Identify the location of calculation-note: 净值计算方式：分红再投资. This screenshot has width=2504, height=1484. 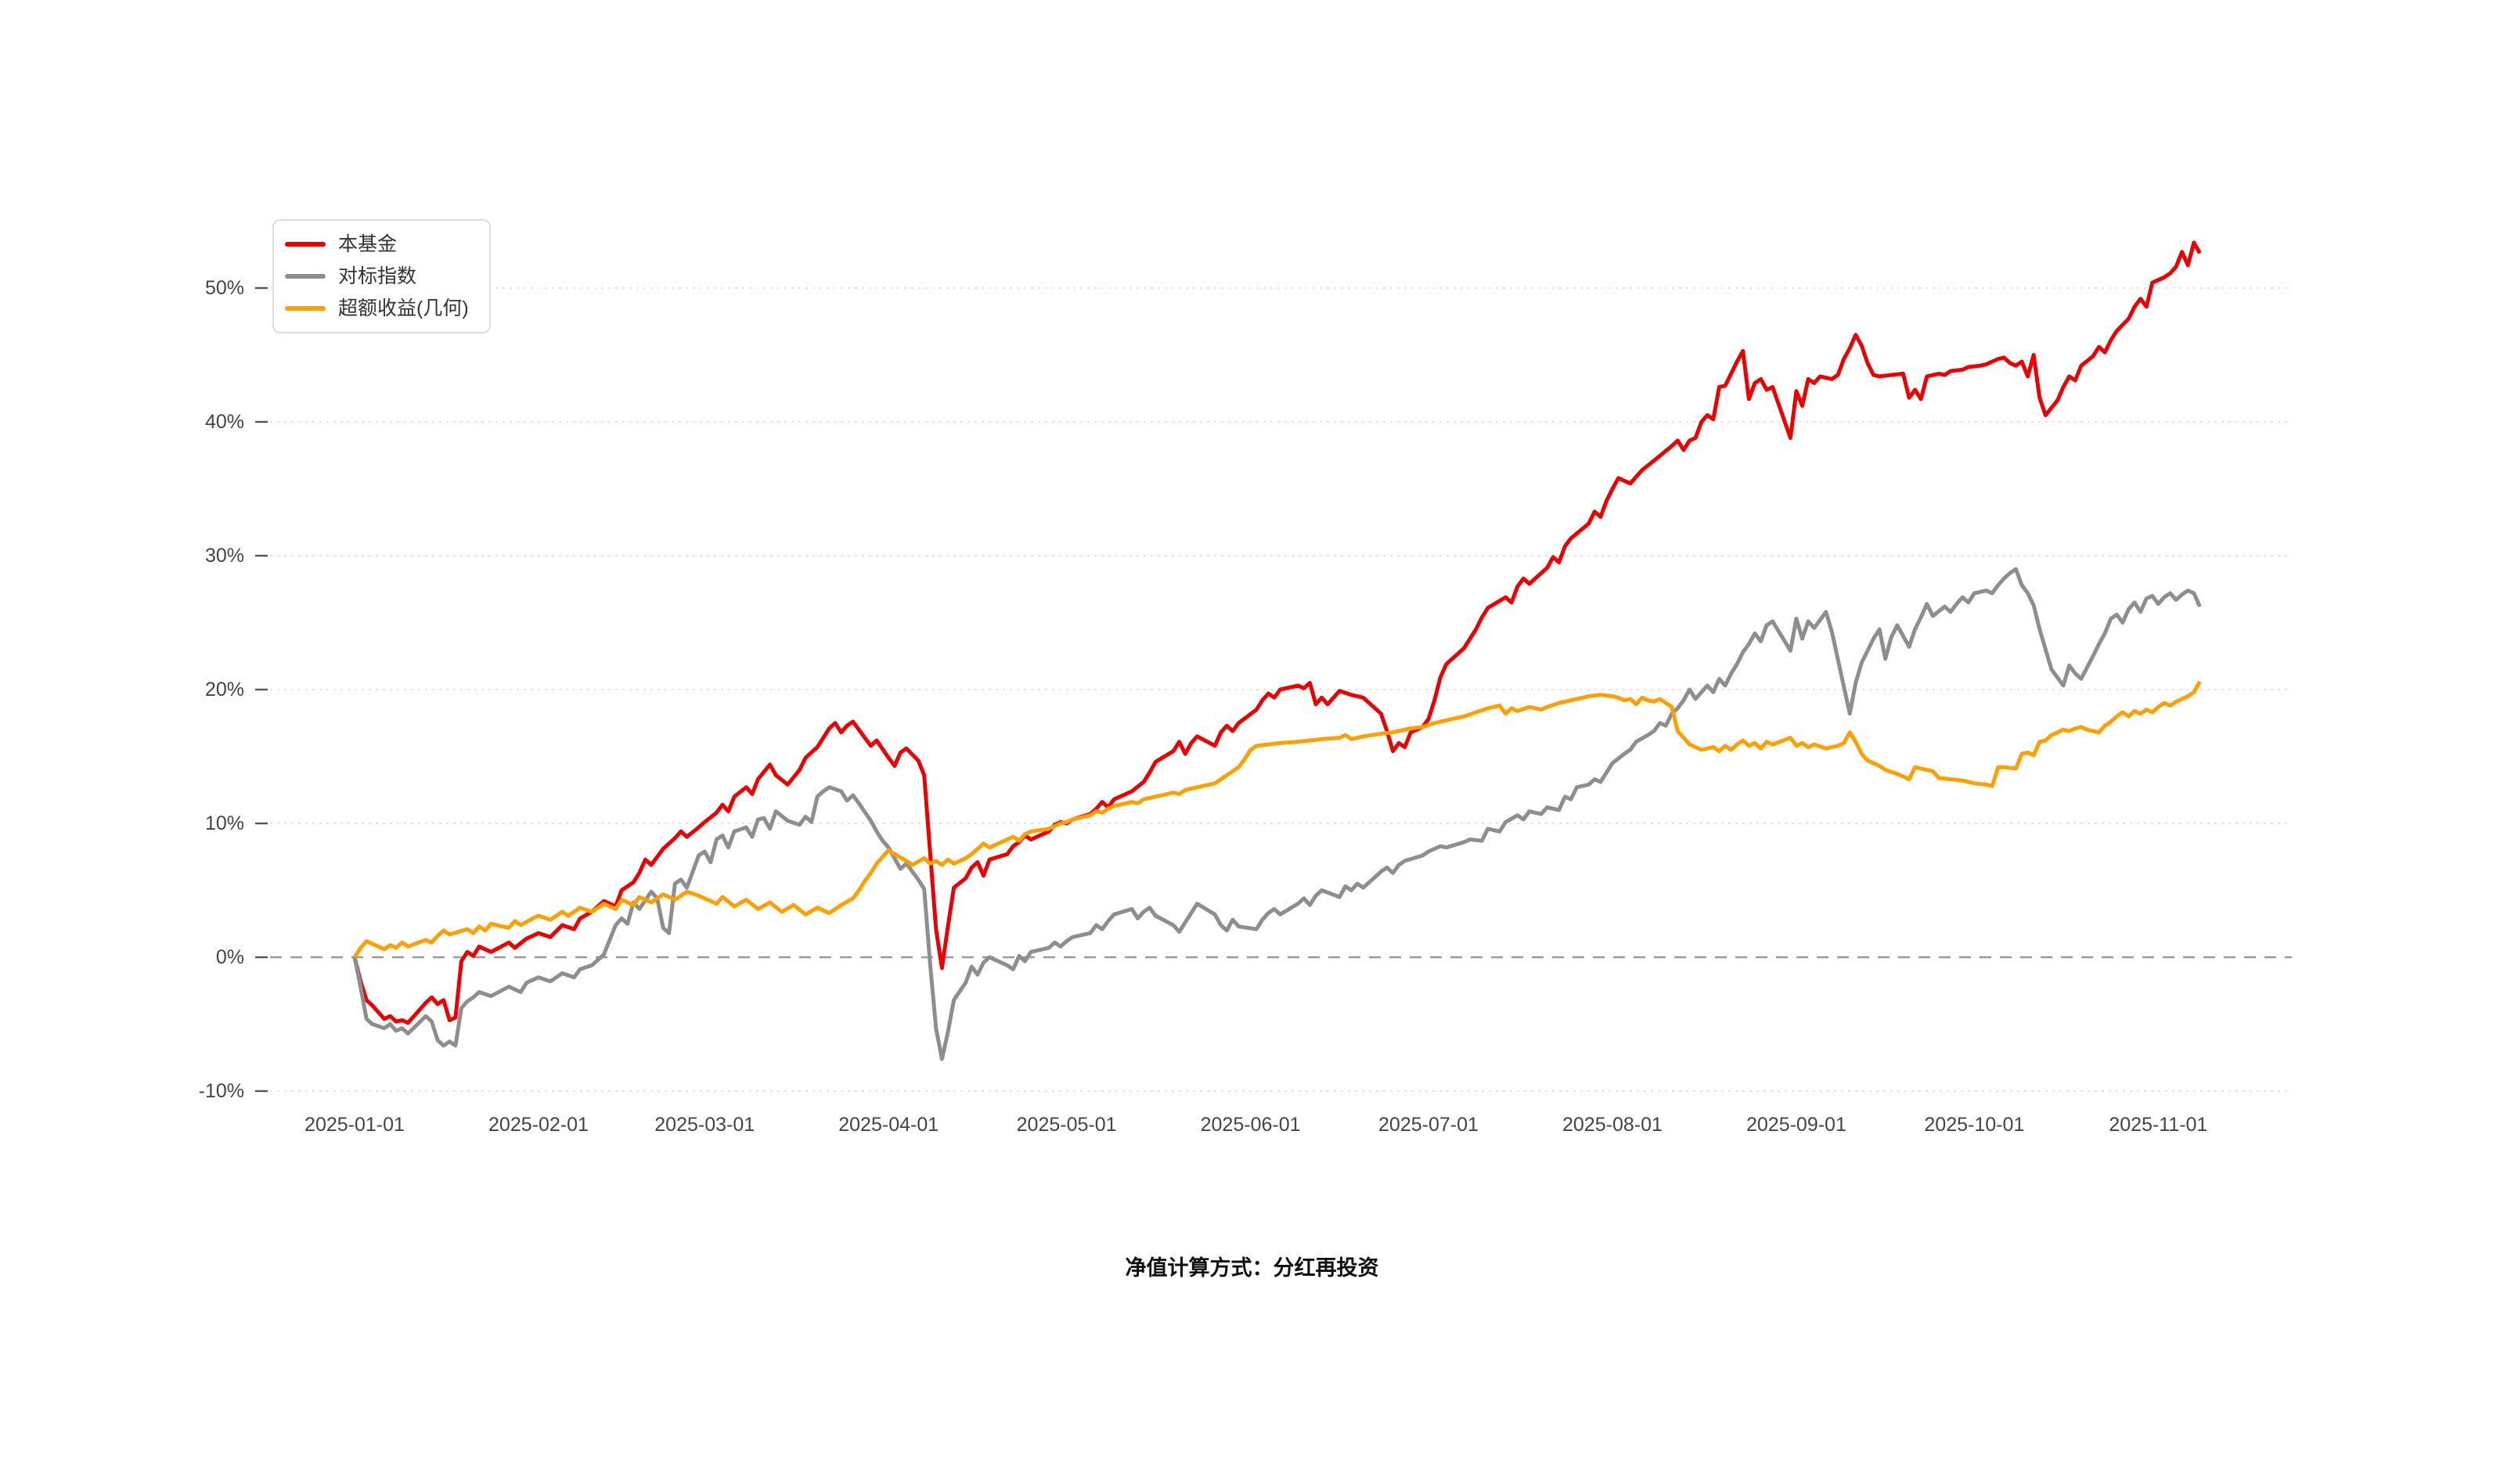
(1252, 1268).